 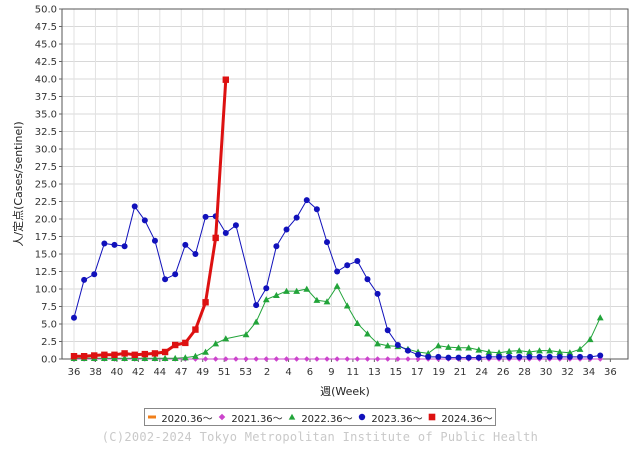 What do you see at coordinates (467, 419) in the screenshot?
I see `legend-label: 2024.36～` at bounding box center [467, 419].